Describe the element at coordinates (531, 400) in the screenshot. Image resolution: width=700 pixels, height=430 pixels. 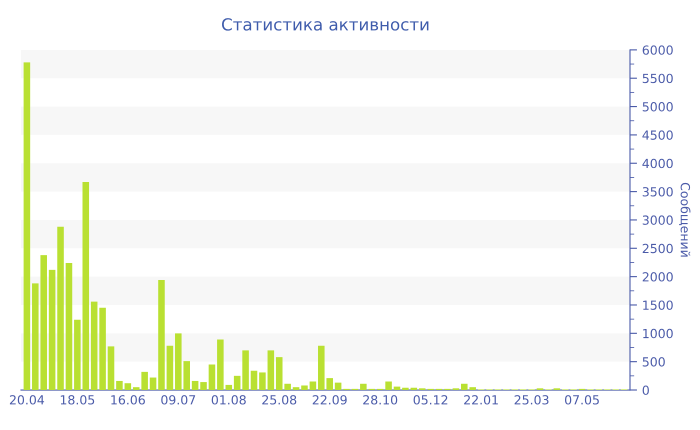
I see `x-tick-label: 25.03` at that location.